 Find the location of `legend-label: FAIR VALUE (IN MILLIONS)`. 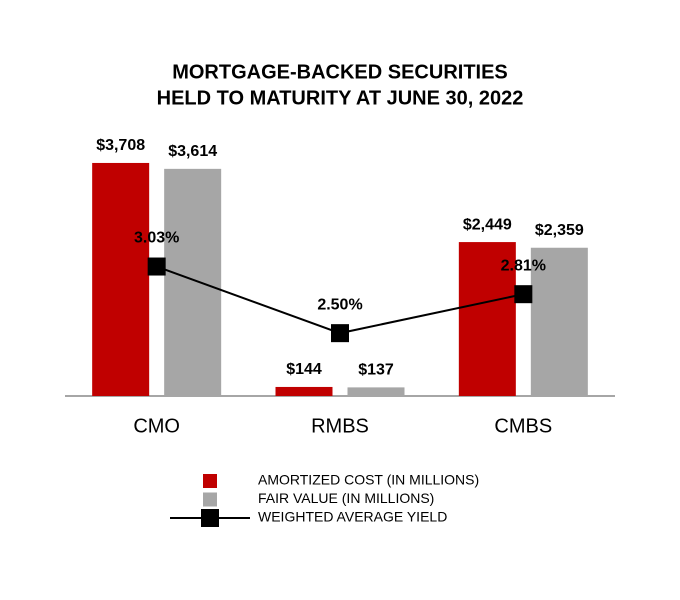

legend-label: FAIR VALUE (IN MILLIONS) is located at coordinates (346, 498).